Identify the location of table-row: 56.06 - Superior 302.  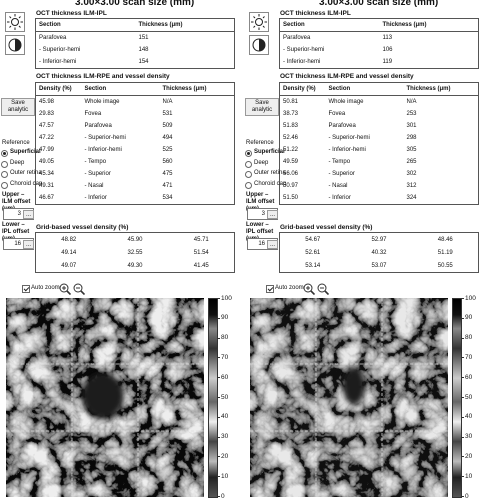
(379, 174).